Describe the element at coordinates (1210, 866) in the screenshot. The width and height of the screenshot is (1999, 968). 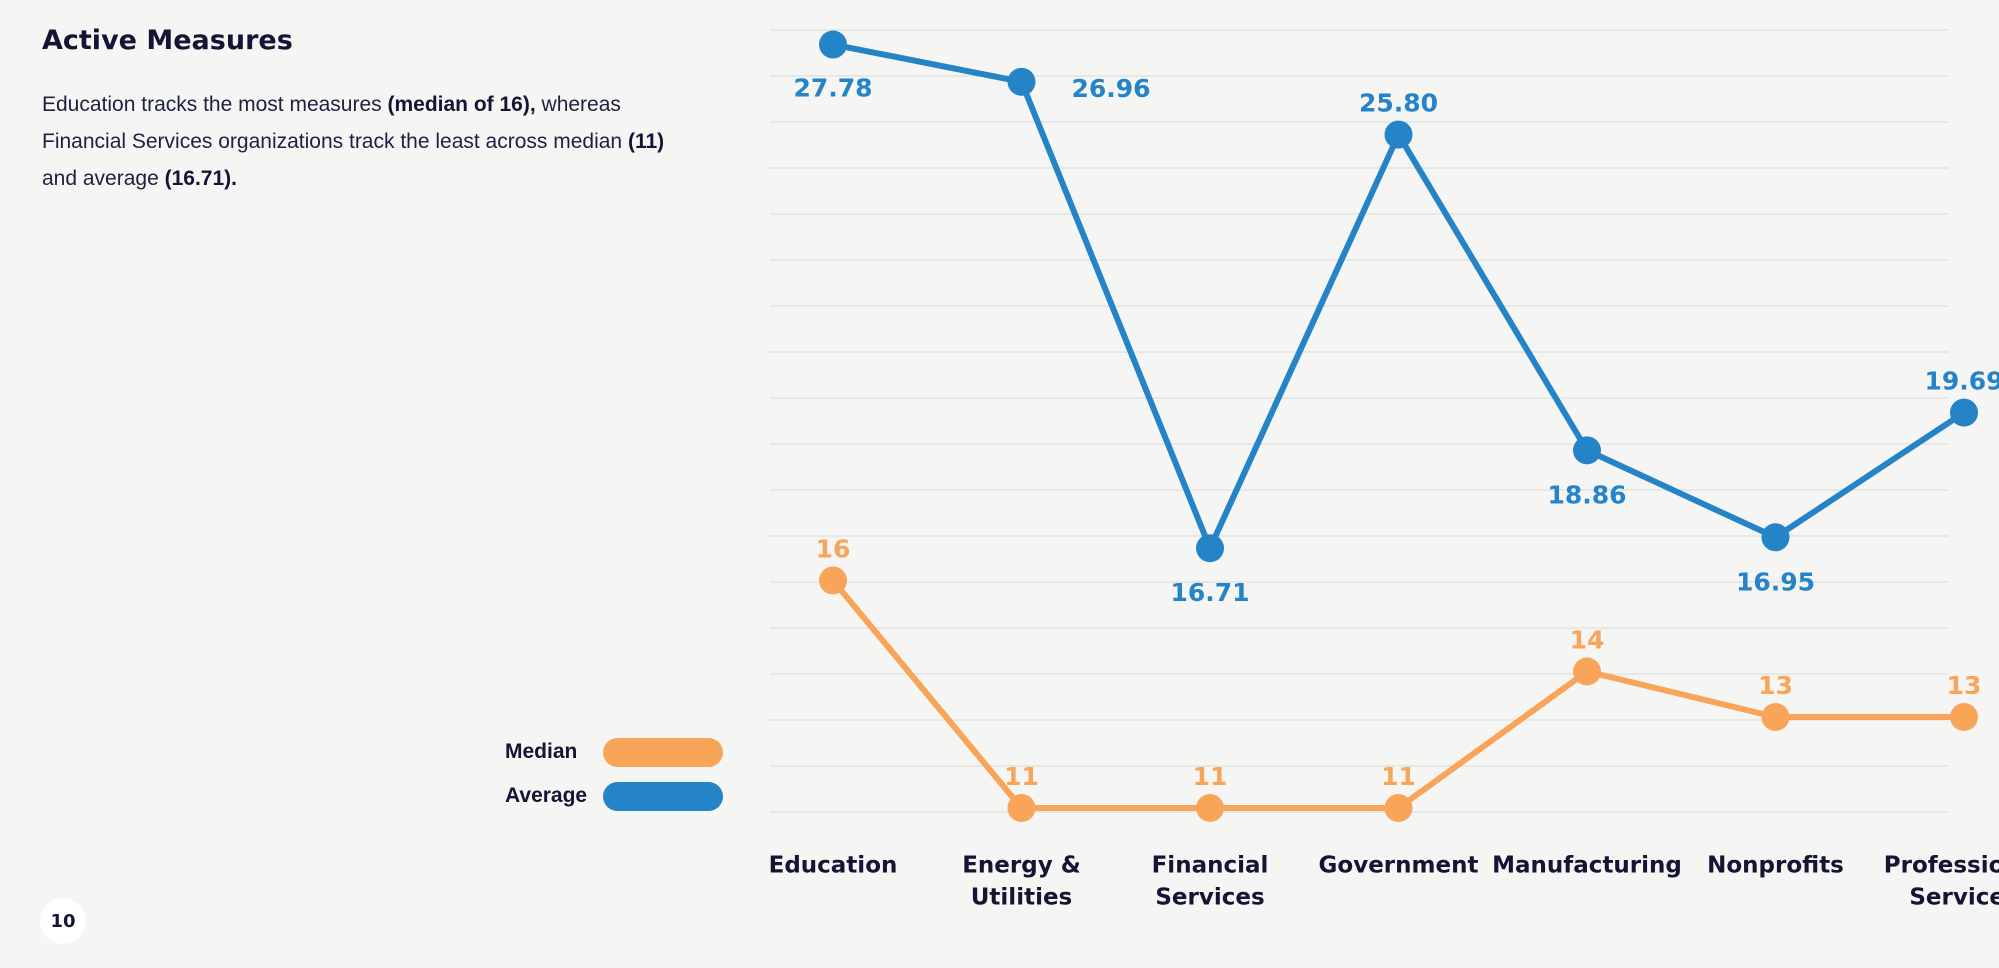
I see `x-tick-label: Financial` at that location.